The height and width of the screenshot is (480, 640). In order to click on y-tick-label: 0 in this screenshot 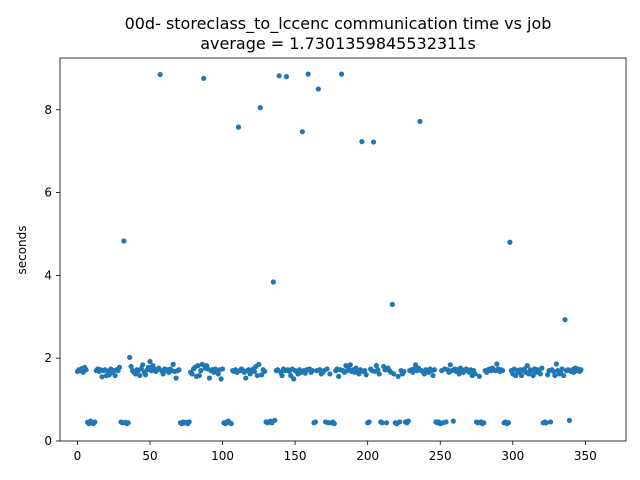, I will do `click(48, 441)`.